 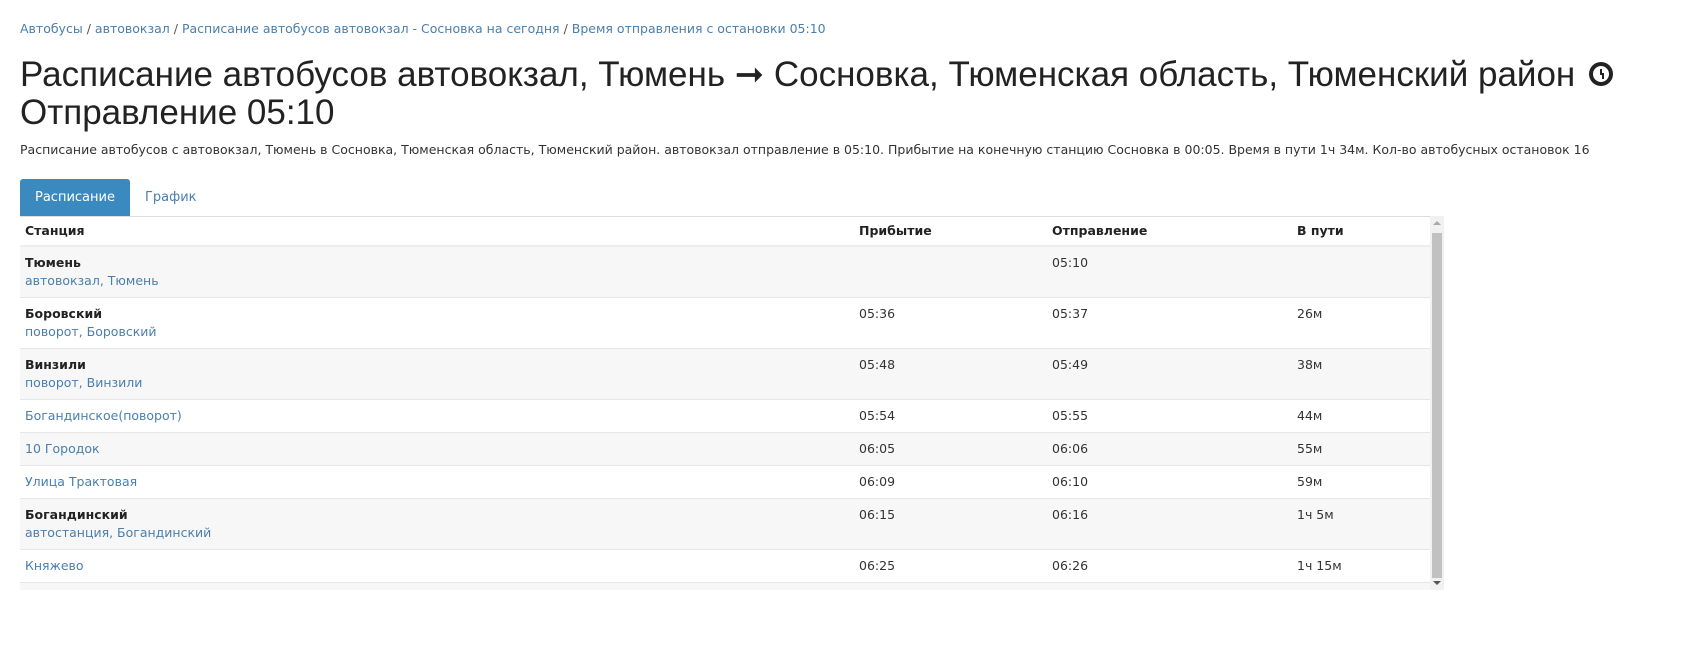 I want to click on column-arrival: Прибытие, so click(x=950, y=231).